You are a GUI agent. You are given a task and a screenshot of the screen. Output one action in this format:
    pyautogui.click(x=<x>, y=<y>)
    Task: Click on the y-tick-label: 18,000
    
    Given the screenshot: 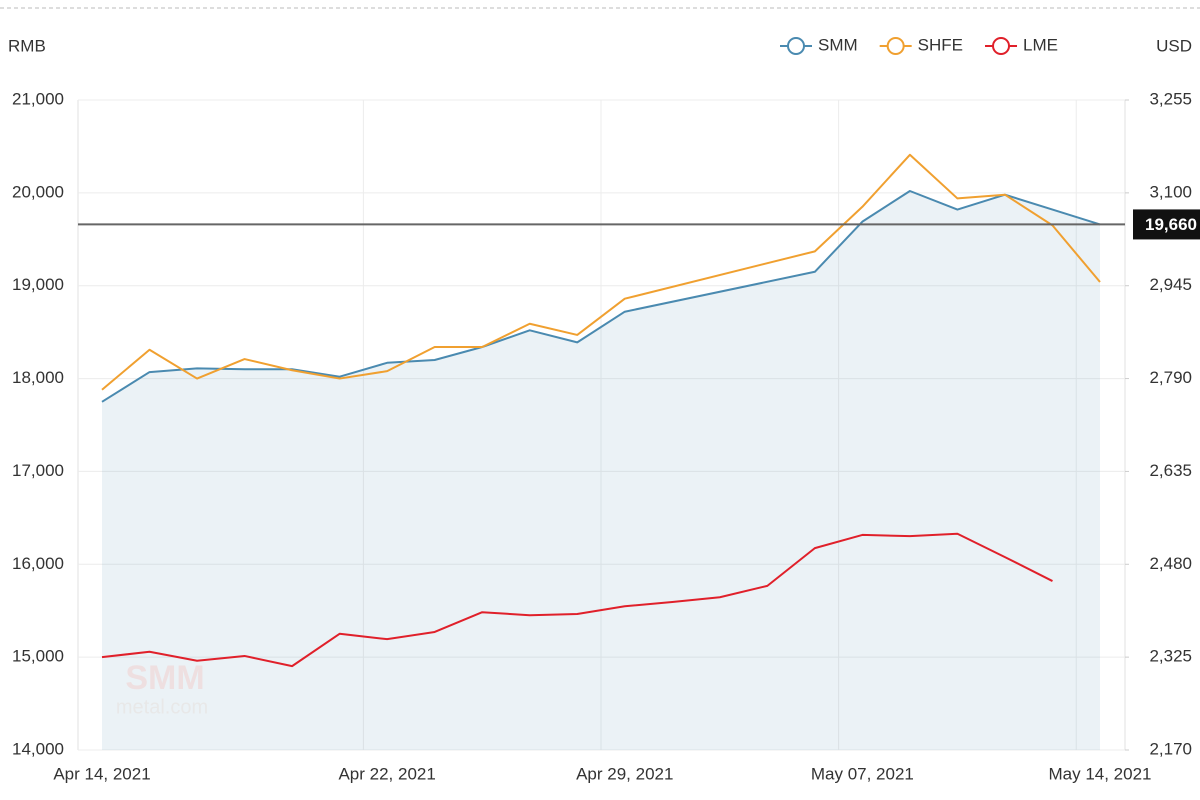 What is the action you would take?
    pyautogui.click(x=38, y=377)
    